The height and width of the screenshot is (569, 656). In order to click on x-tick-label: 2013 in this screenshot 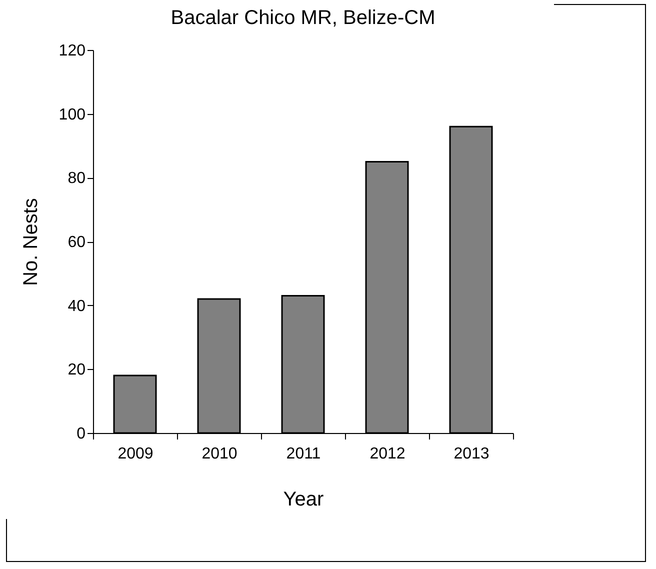, I will do `click(472, 454)`.